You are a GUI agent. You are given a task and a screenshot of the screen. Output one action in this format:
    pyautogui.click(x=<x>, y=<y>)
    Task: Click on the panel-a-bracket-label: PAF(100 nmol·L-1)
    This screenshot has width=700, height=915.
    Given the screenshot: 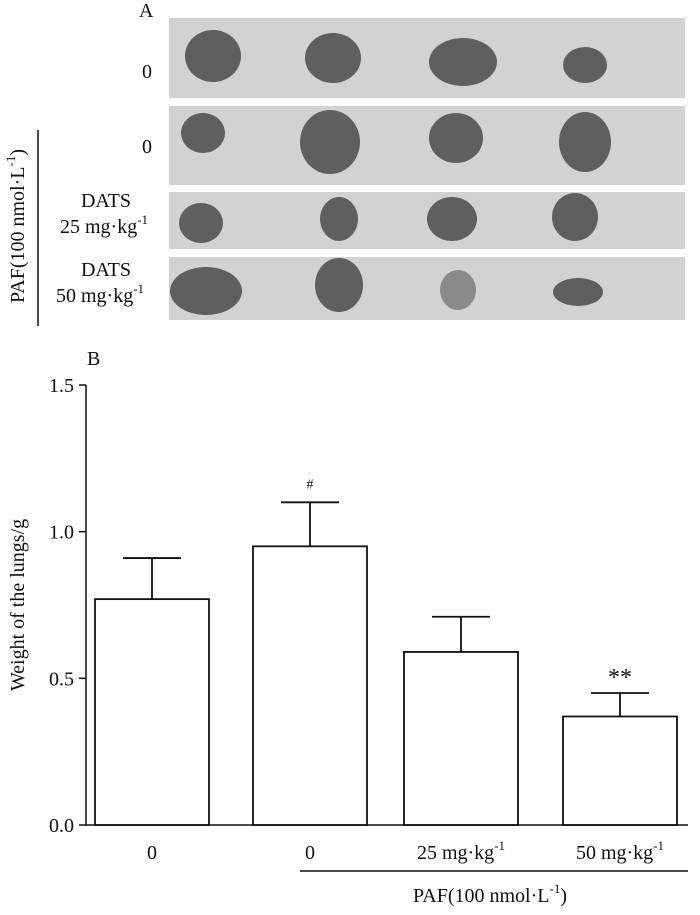 What is the action you would take?
    pyautogui.click(x=16, y=226)
    